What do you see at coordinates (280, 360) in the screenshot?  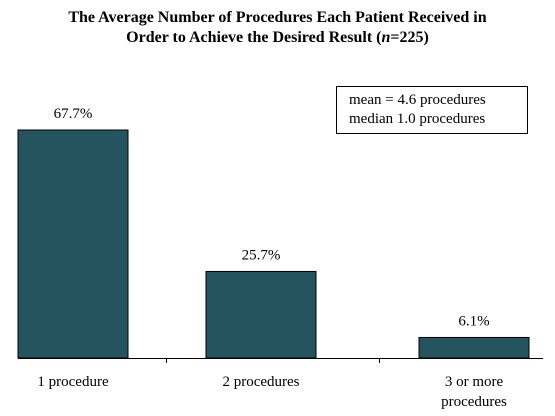 I see `x-axis` at bounding box center [280, 360].